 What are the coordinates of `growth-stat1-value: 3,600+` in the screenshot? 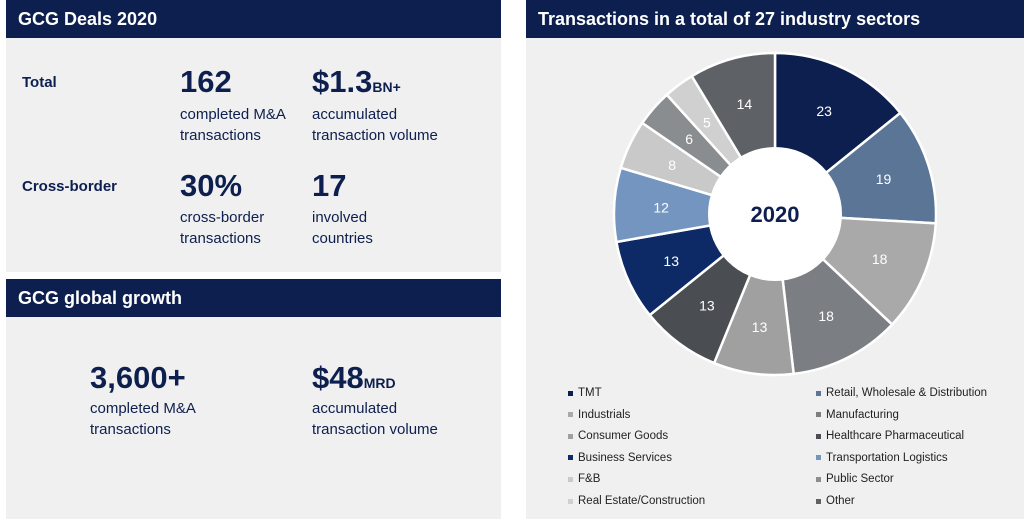 It's located at (138, 377).